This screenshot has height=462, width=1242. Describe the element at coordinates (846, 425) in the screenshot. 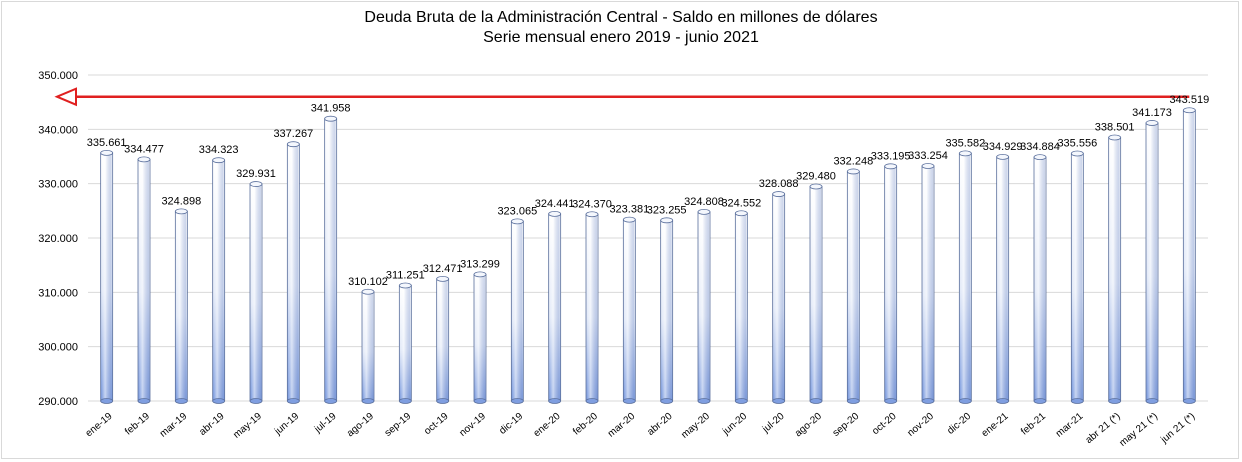

I see `x-tick-label: sep-20` at that location.